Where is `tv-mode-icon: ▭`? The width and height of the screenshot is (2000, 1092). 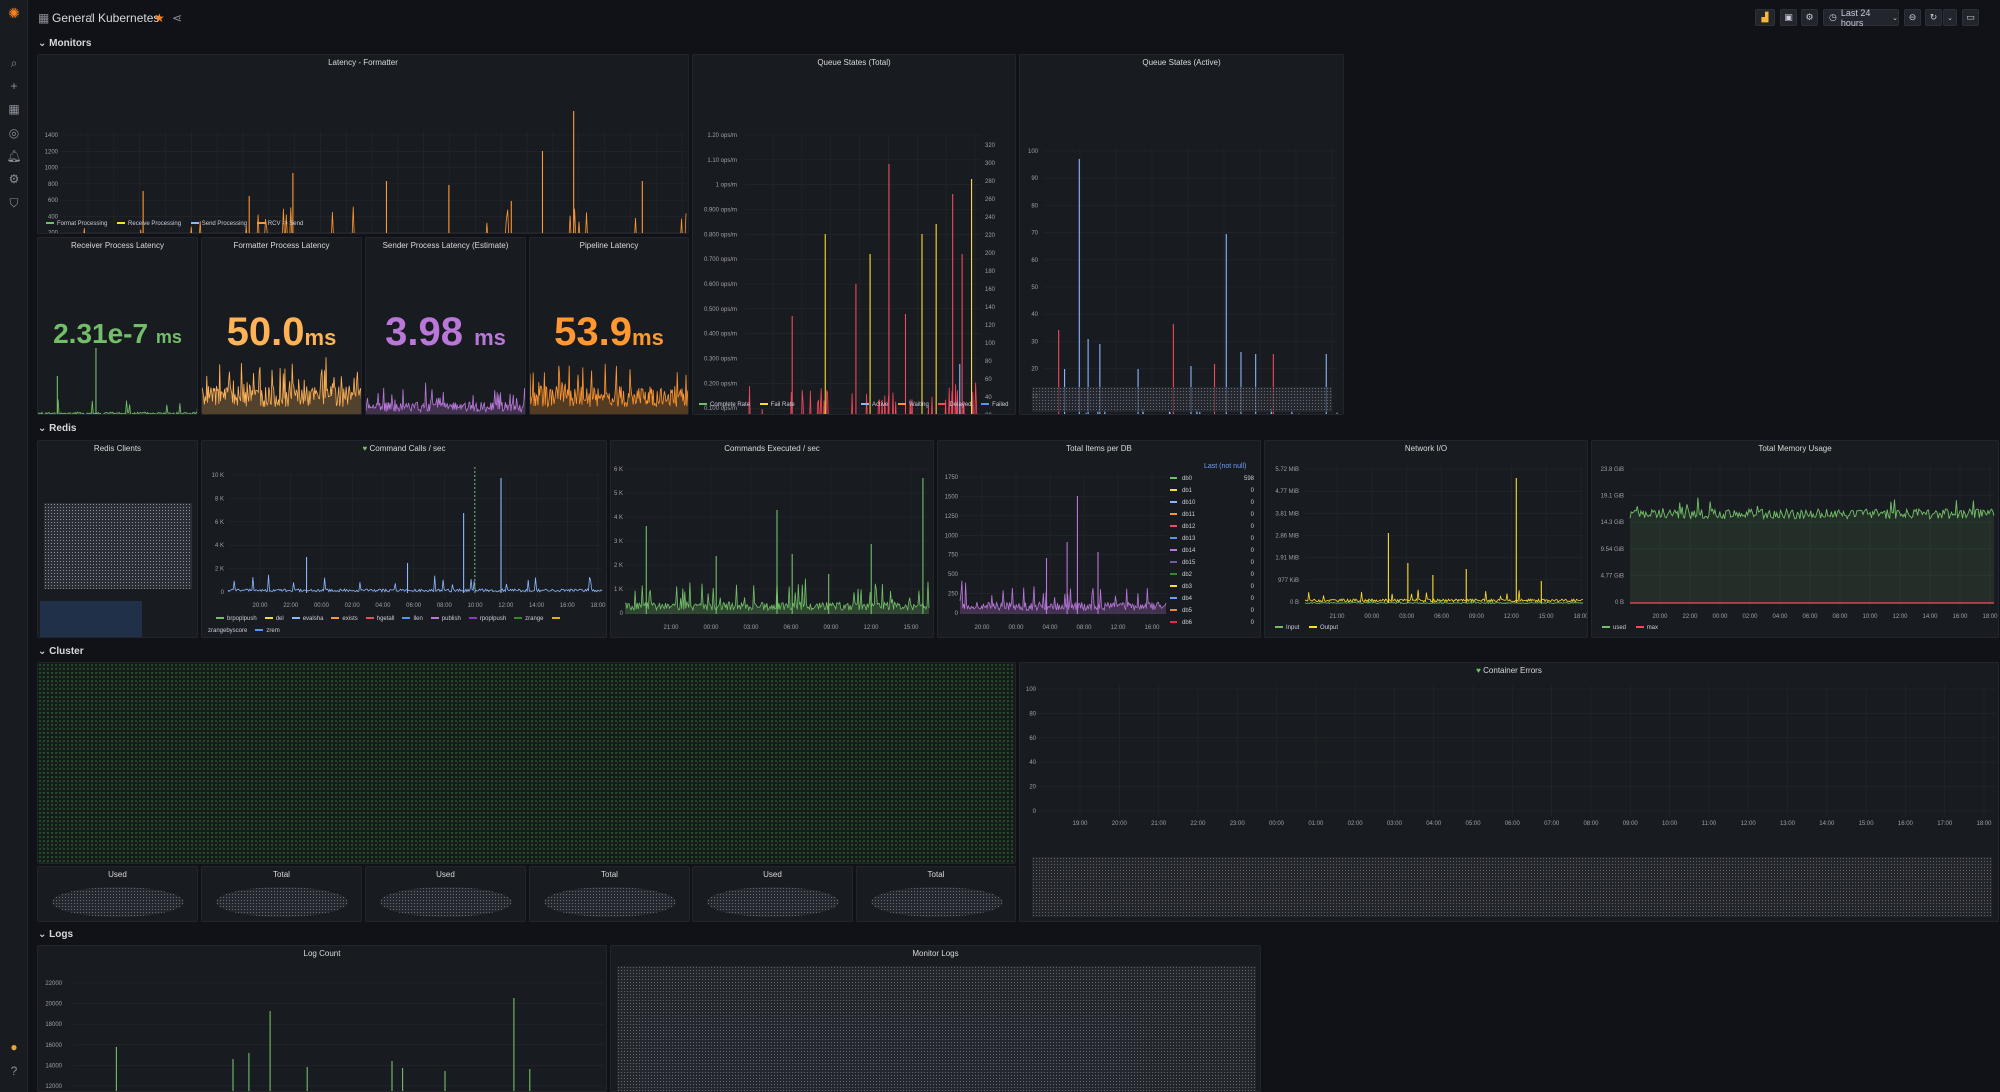
tv-mode-icon: ▭ is located at coordinates (1970, 17).